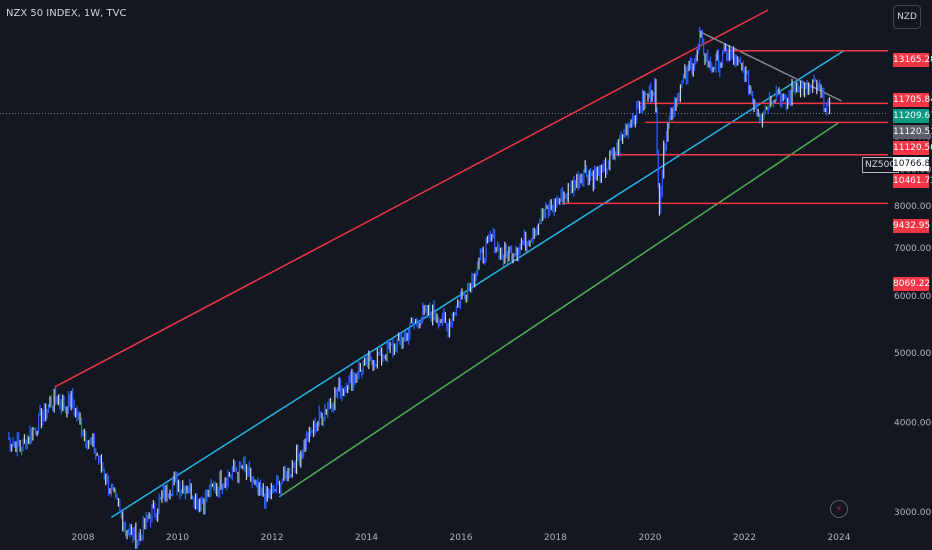 The width and height of the screenshot is (932, 550). I want to click on x-tick-label: 2020, so click(650, 538).